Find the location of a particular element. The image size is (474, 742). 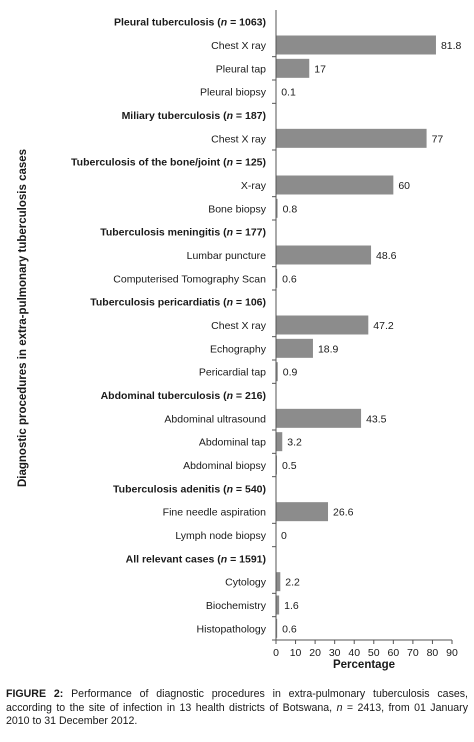

caption-n-italic: n is located at coordinates (339, 707).